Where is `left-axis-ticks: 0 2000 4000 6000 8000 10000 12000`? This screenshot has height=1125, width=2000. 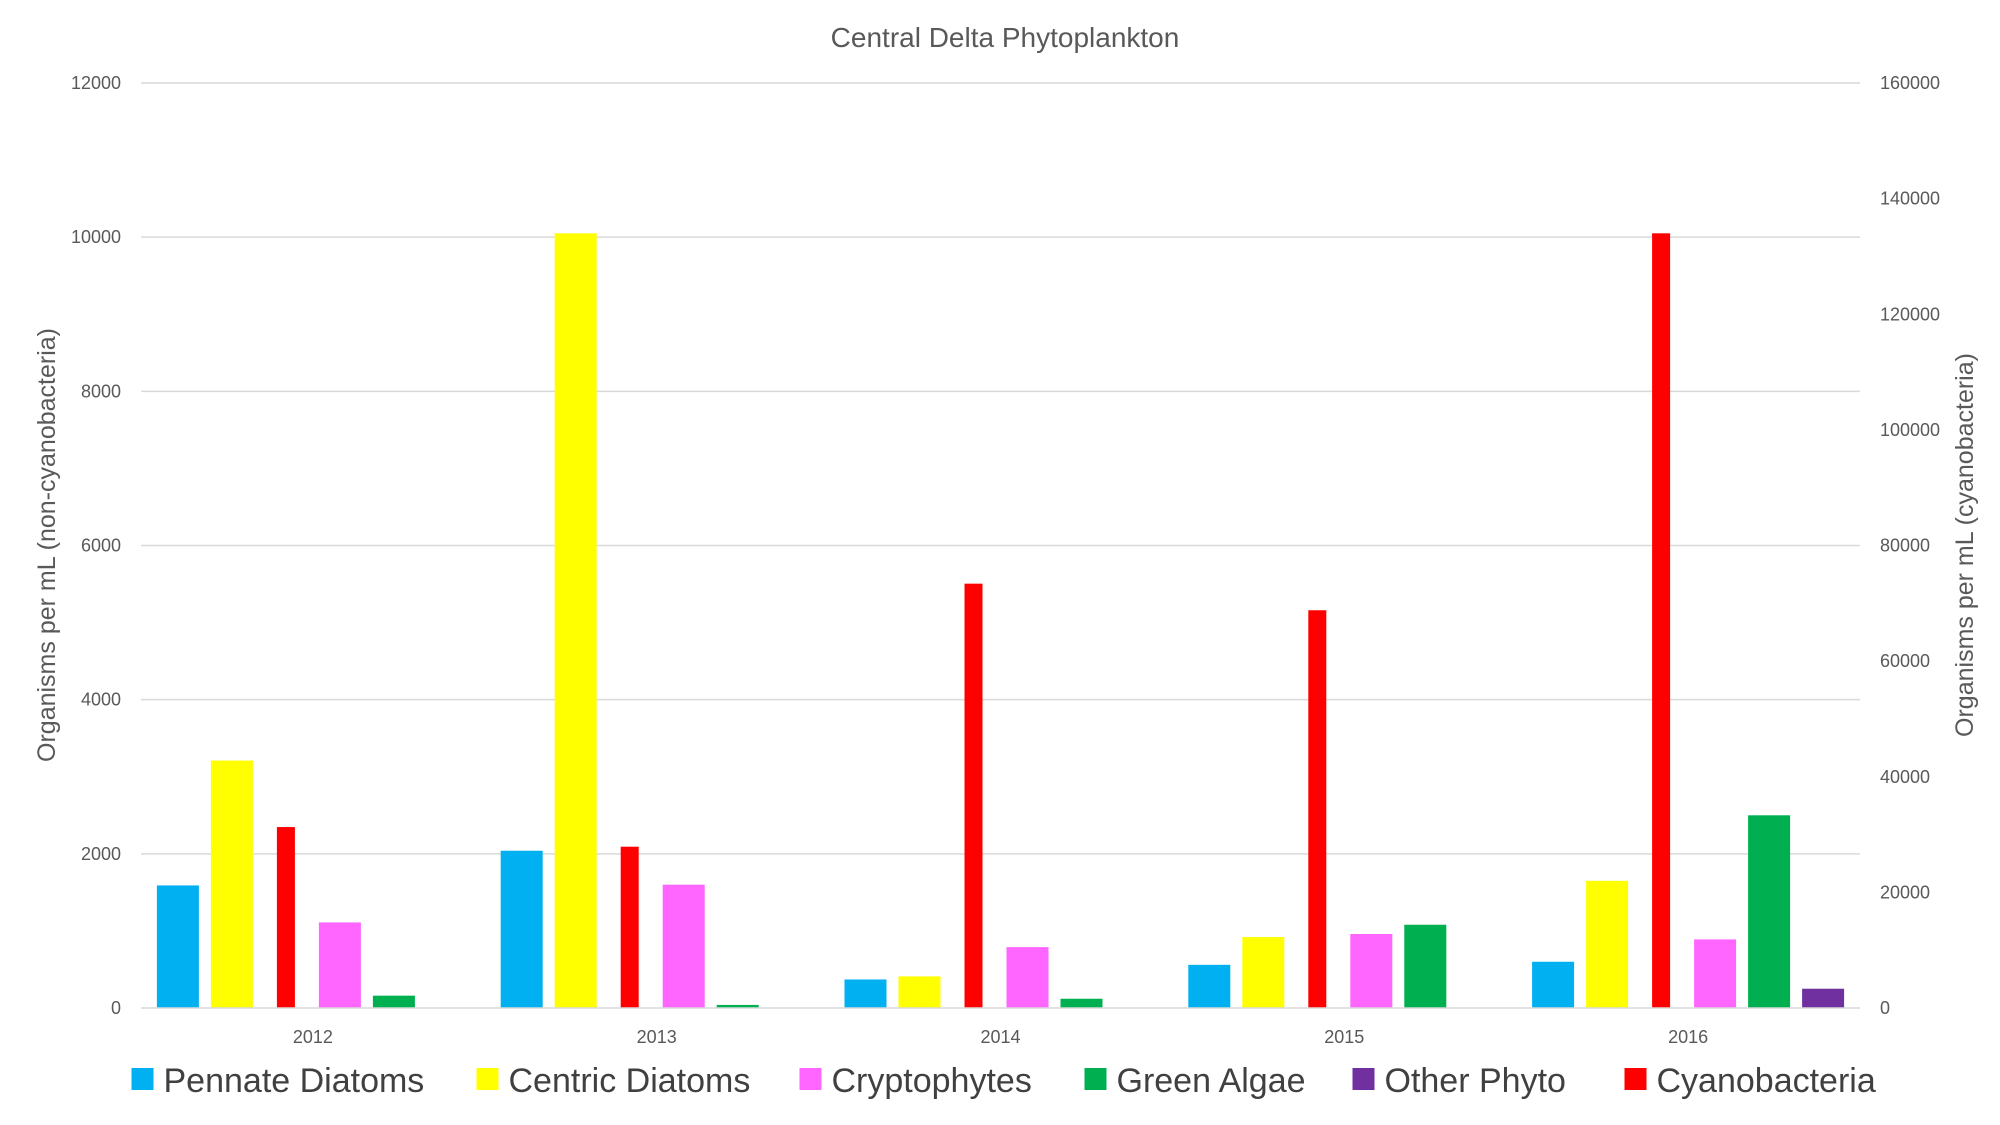 left-axis-ticks: 0 2000 4000 6000 8000 10000 12000 is located at coordinates (96, 545).